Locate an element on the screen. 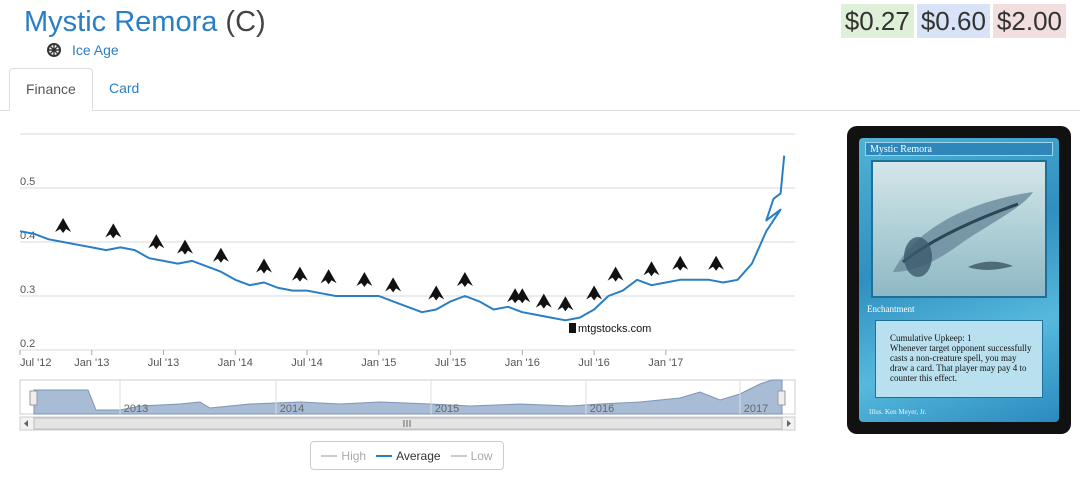  navigator-right-handle is located at coordinates (781, 398).